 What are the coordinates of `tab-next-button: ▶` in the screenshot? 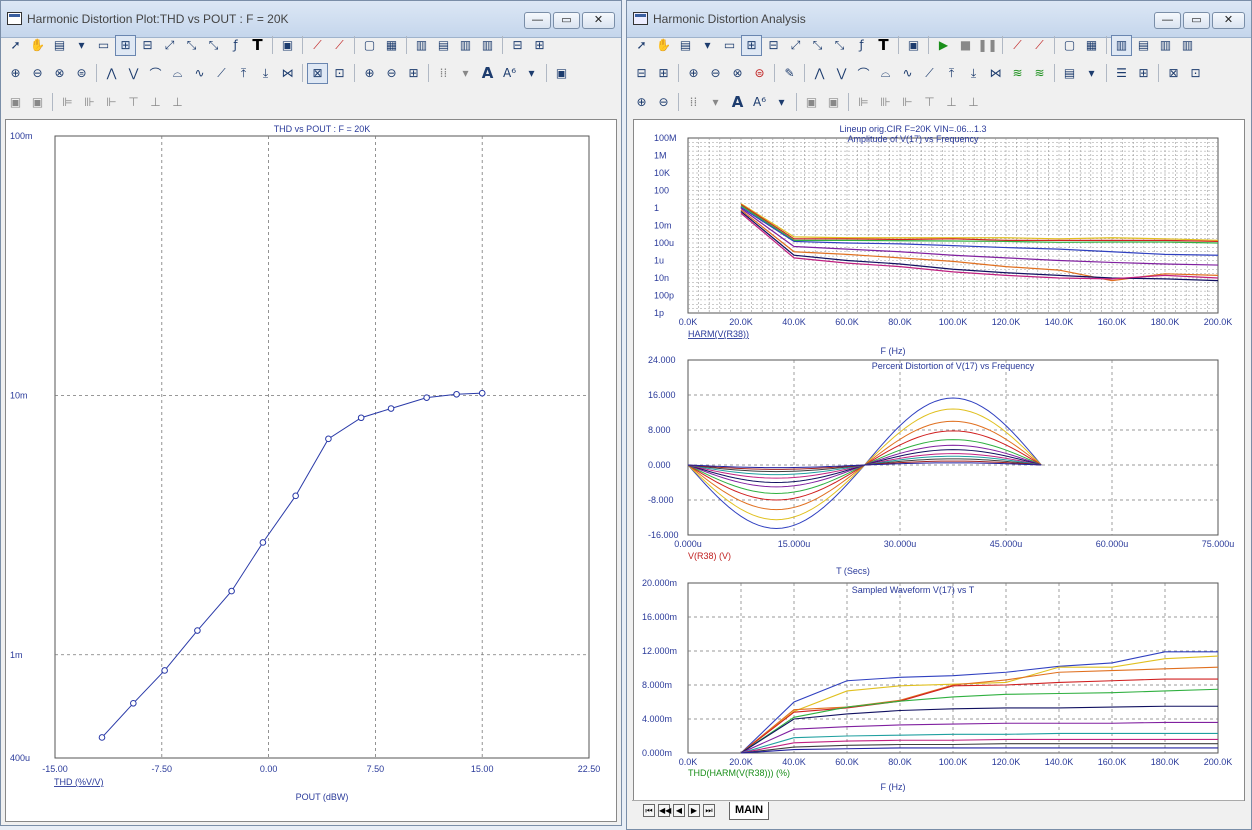 It's located at (694, 810).